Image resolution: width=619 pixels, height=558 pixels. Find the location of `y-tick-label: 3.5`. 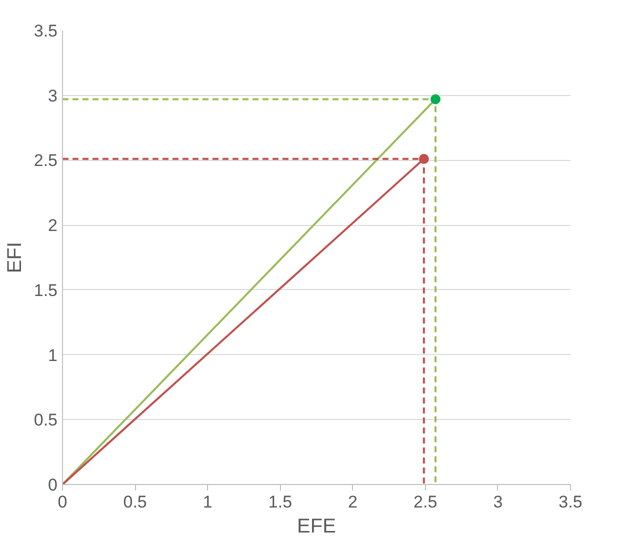

y-tick-label: 3.5 is located at coordinates (46, 31).